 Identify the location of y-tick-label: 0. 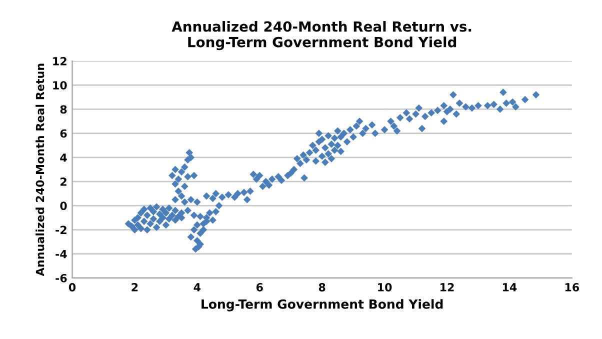
(63, 206).